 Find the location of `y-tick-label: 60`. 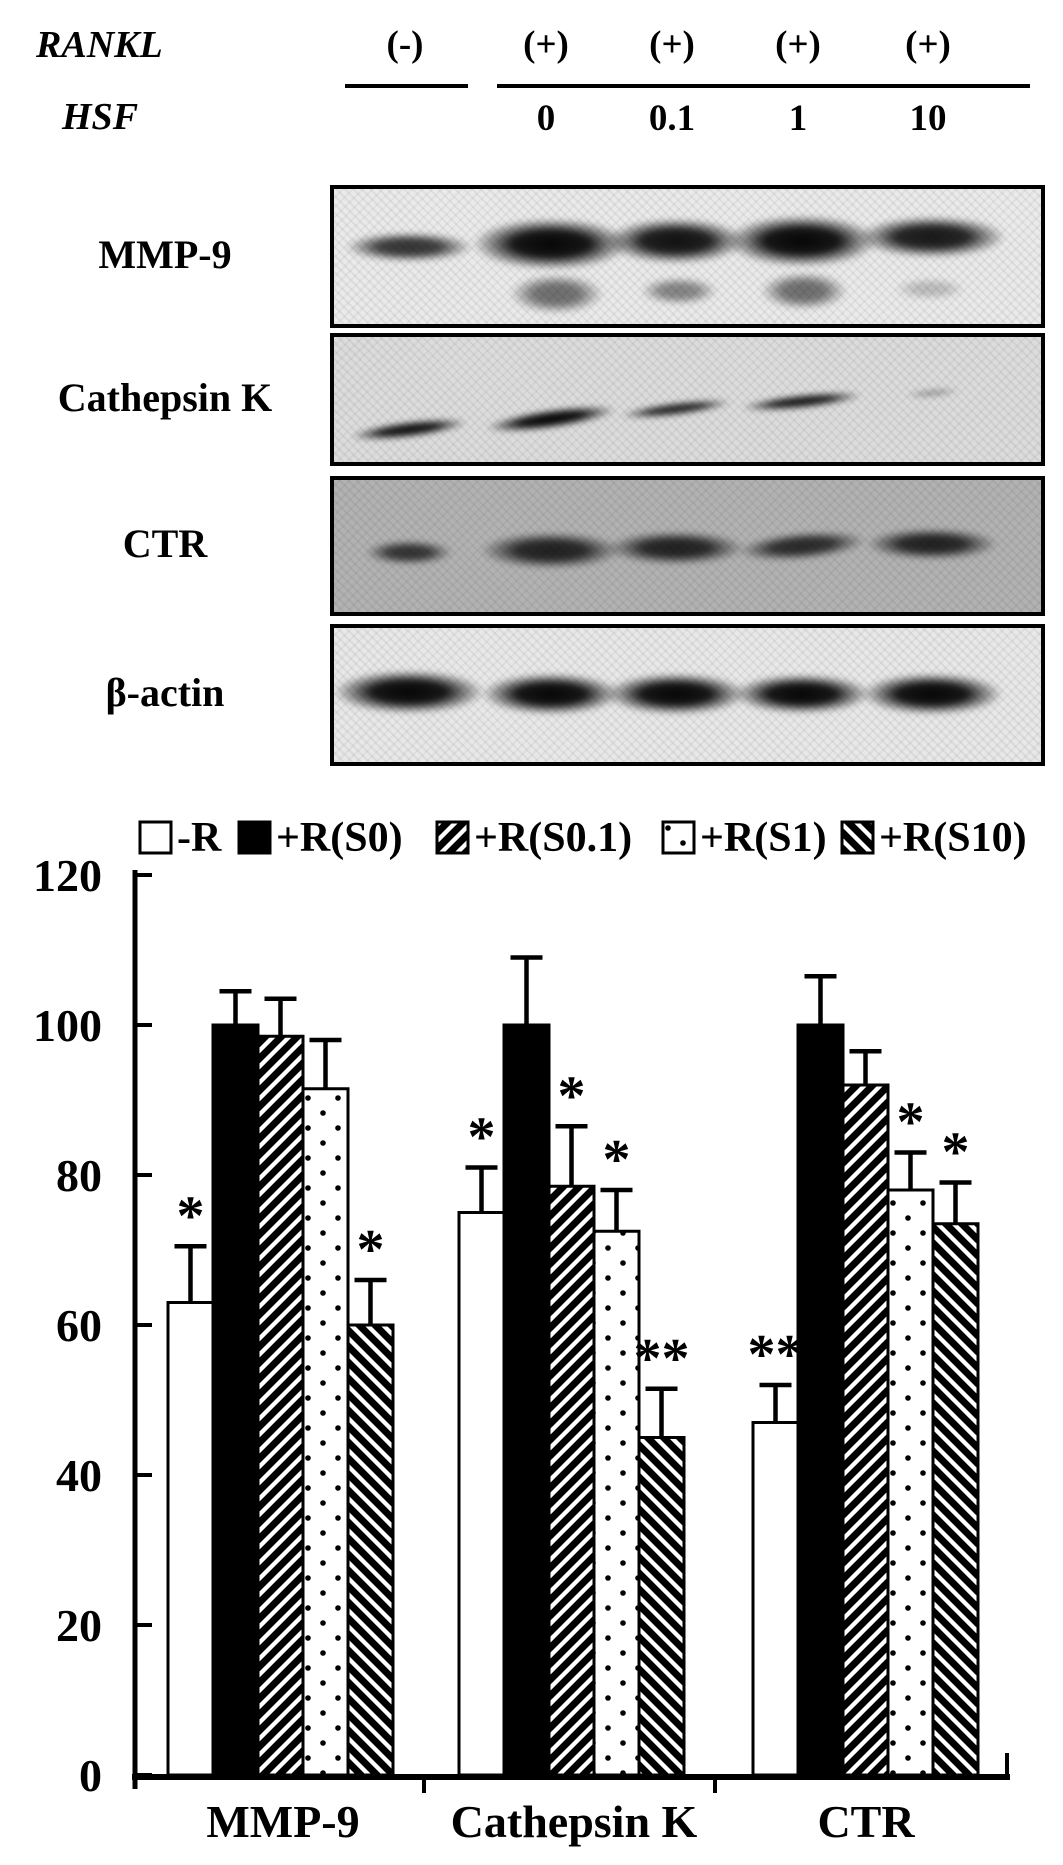

y-tick-label: 60 is located at coordinates (79, 1325).